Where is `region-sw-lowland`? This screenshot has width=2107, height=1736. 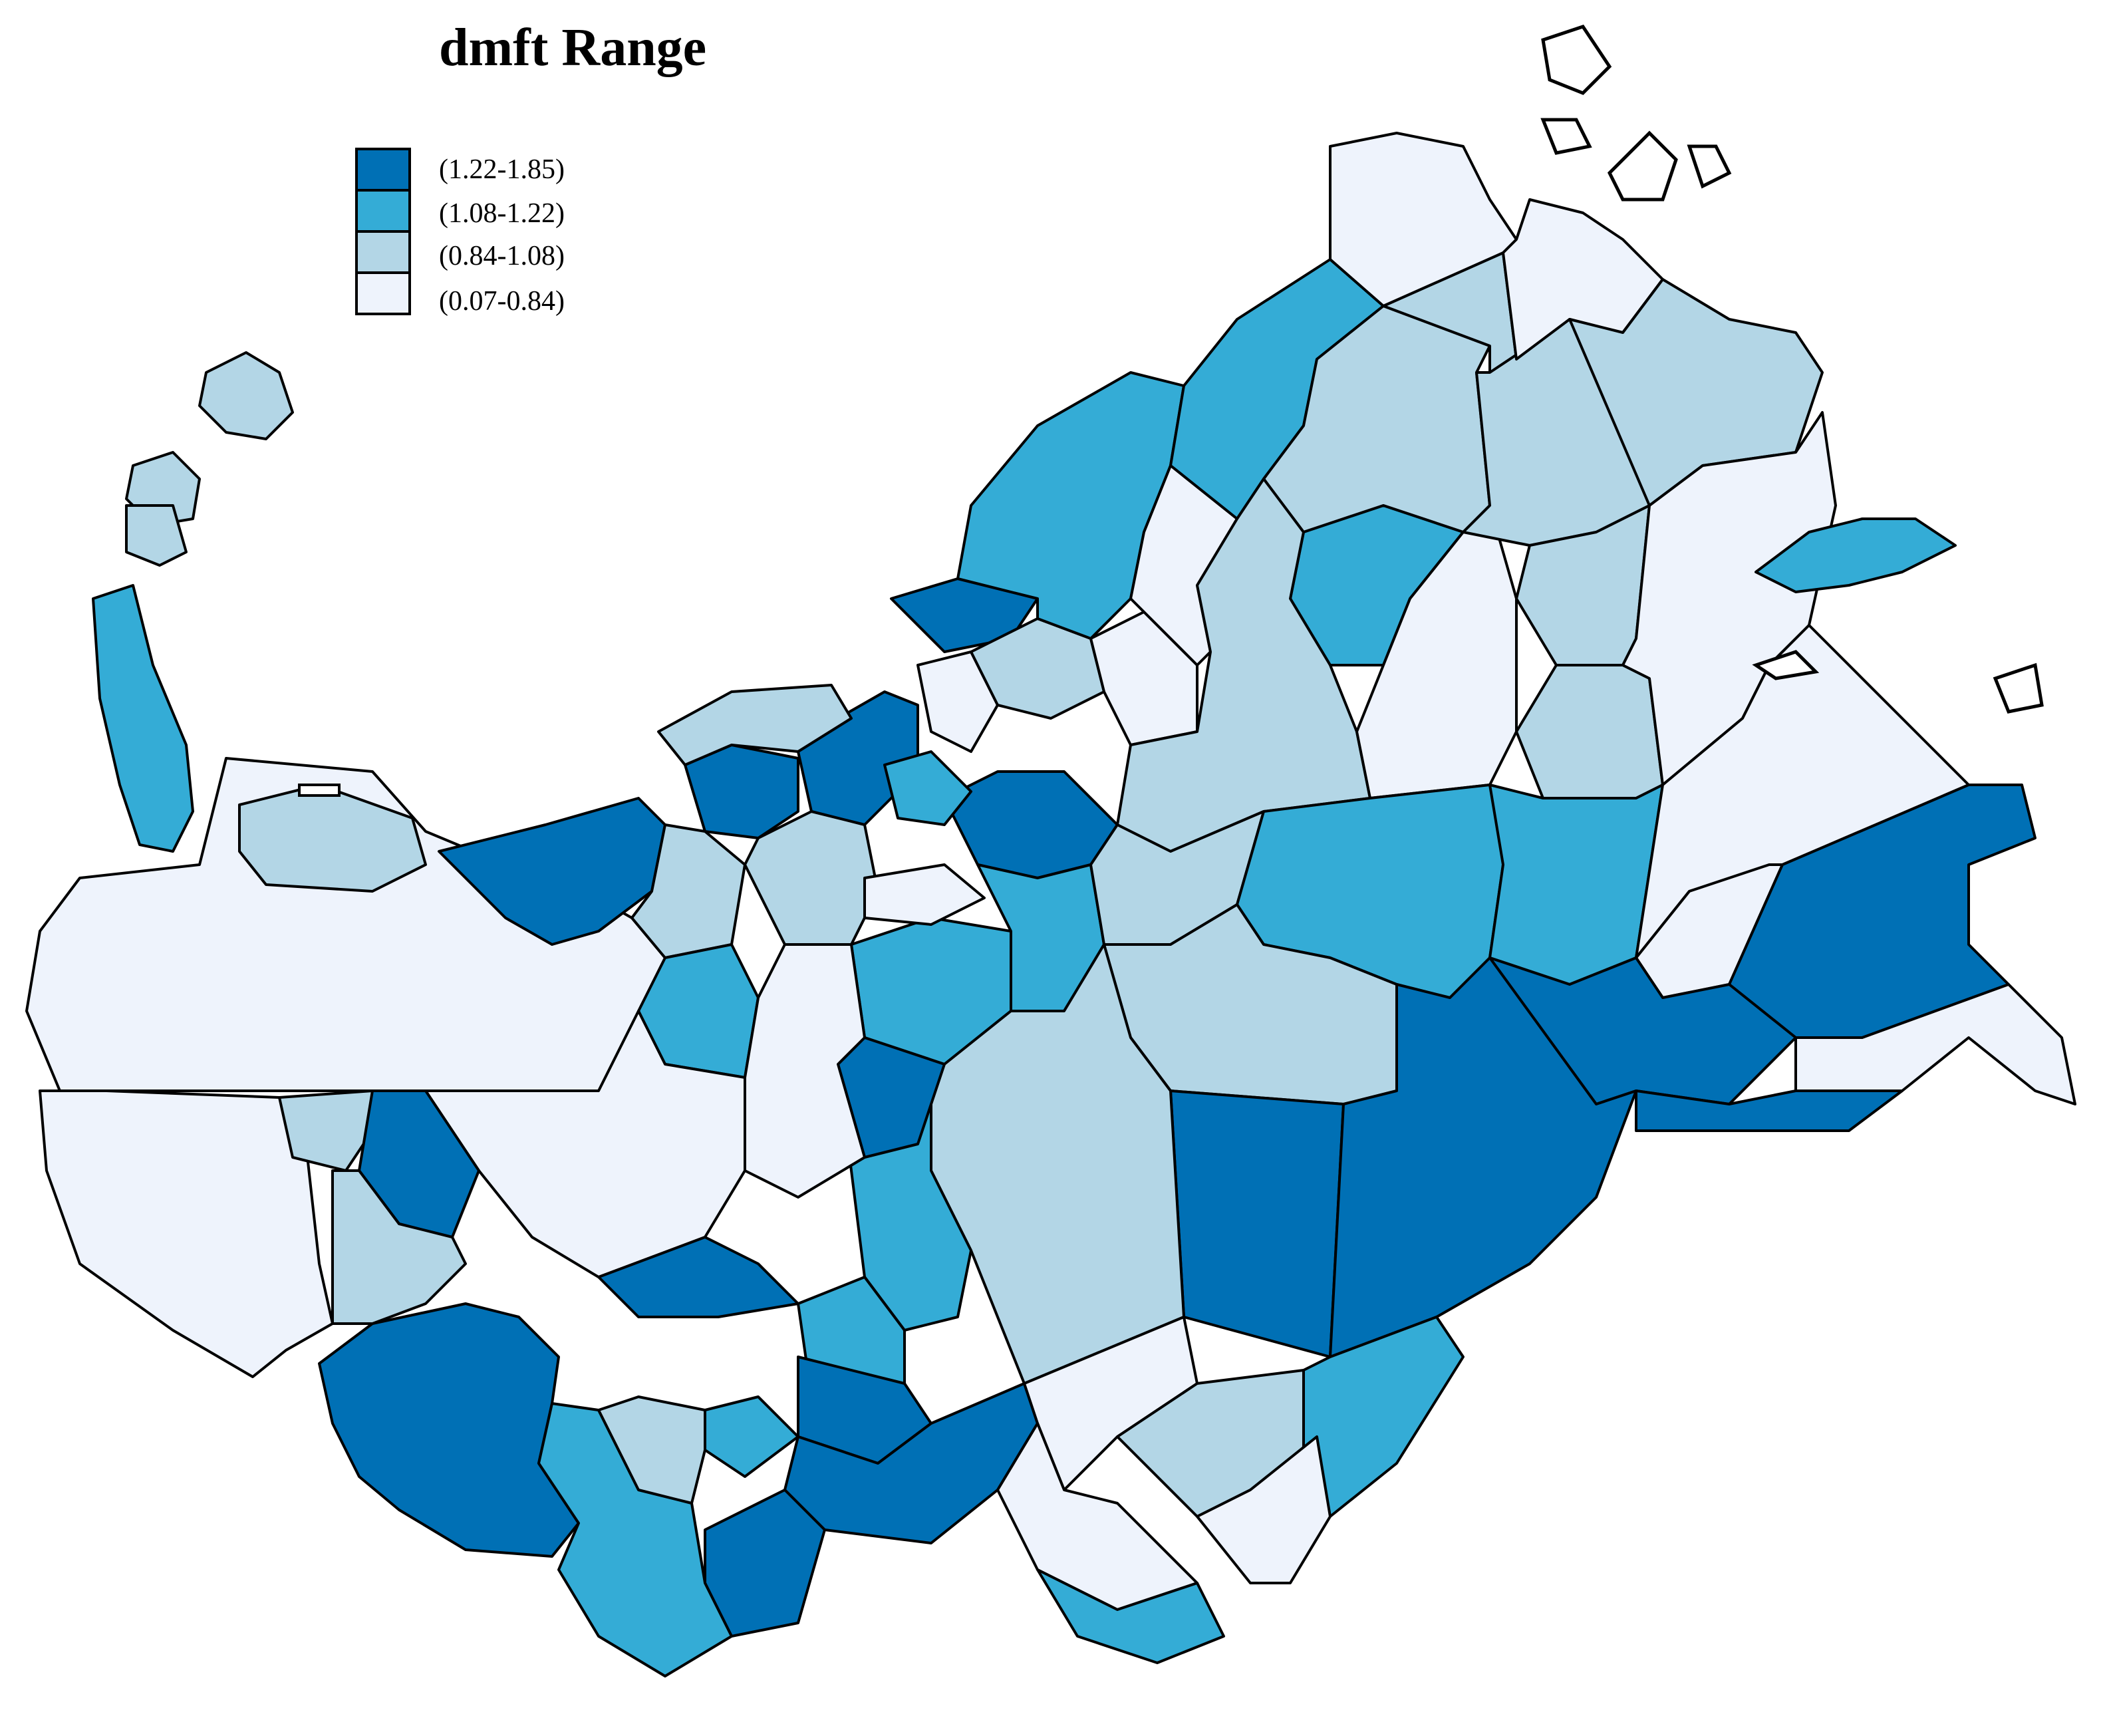
region-sw-lowland is located at coordinates (187, 1233).